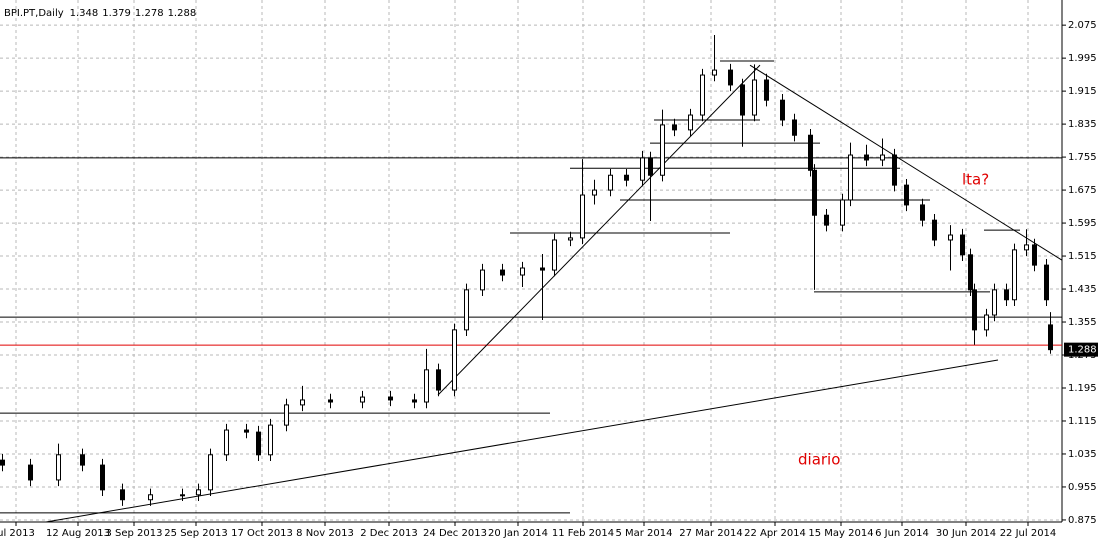  What do you see at coordinates (17, 533) in the screenshot?
I see `x-tick-label: ul 2013` at bounding box center [17, 533].